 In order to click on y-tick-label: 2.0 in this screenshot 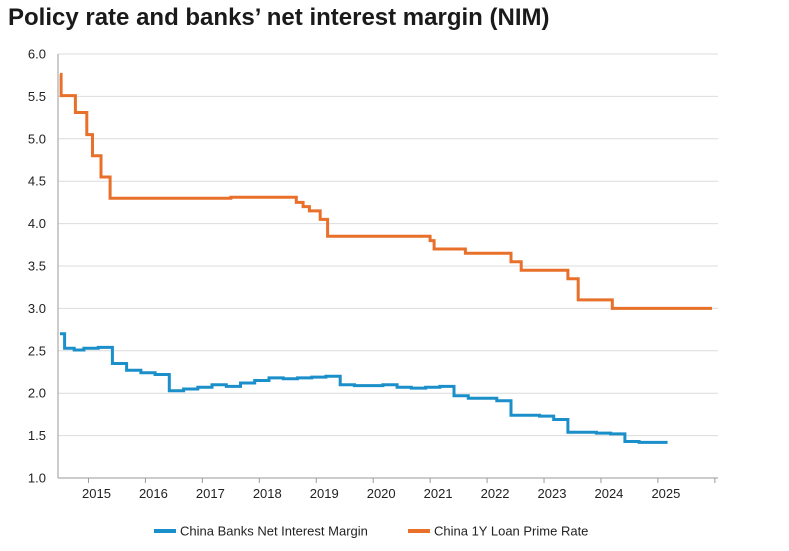, I will do `click(37, 393)`.